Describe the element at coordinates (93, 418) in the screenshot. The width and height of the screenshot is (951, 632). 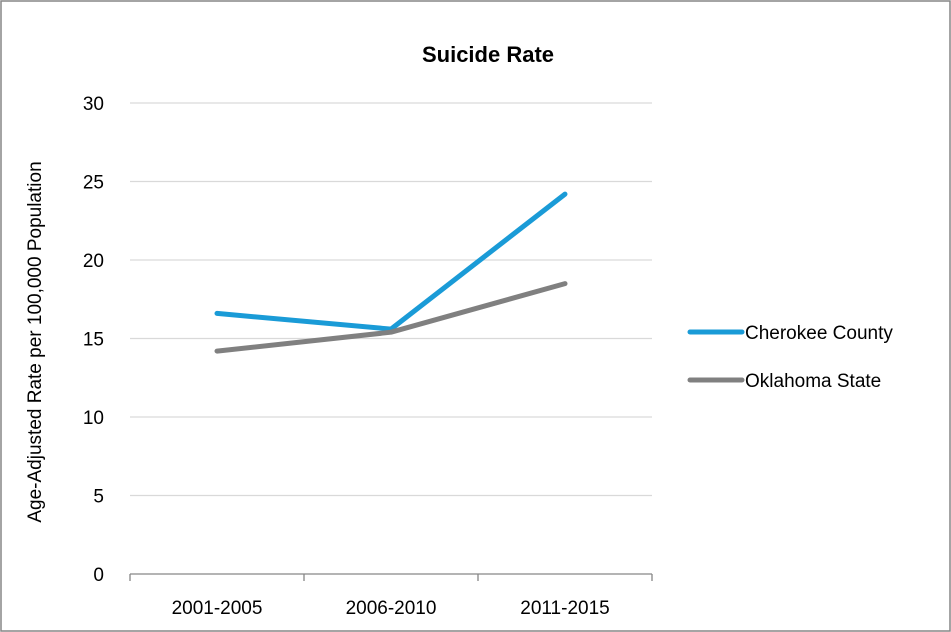
I see `y-tick-label: 10` at that location.